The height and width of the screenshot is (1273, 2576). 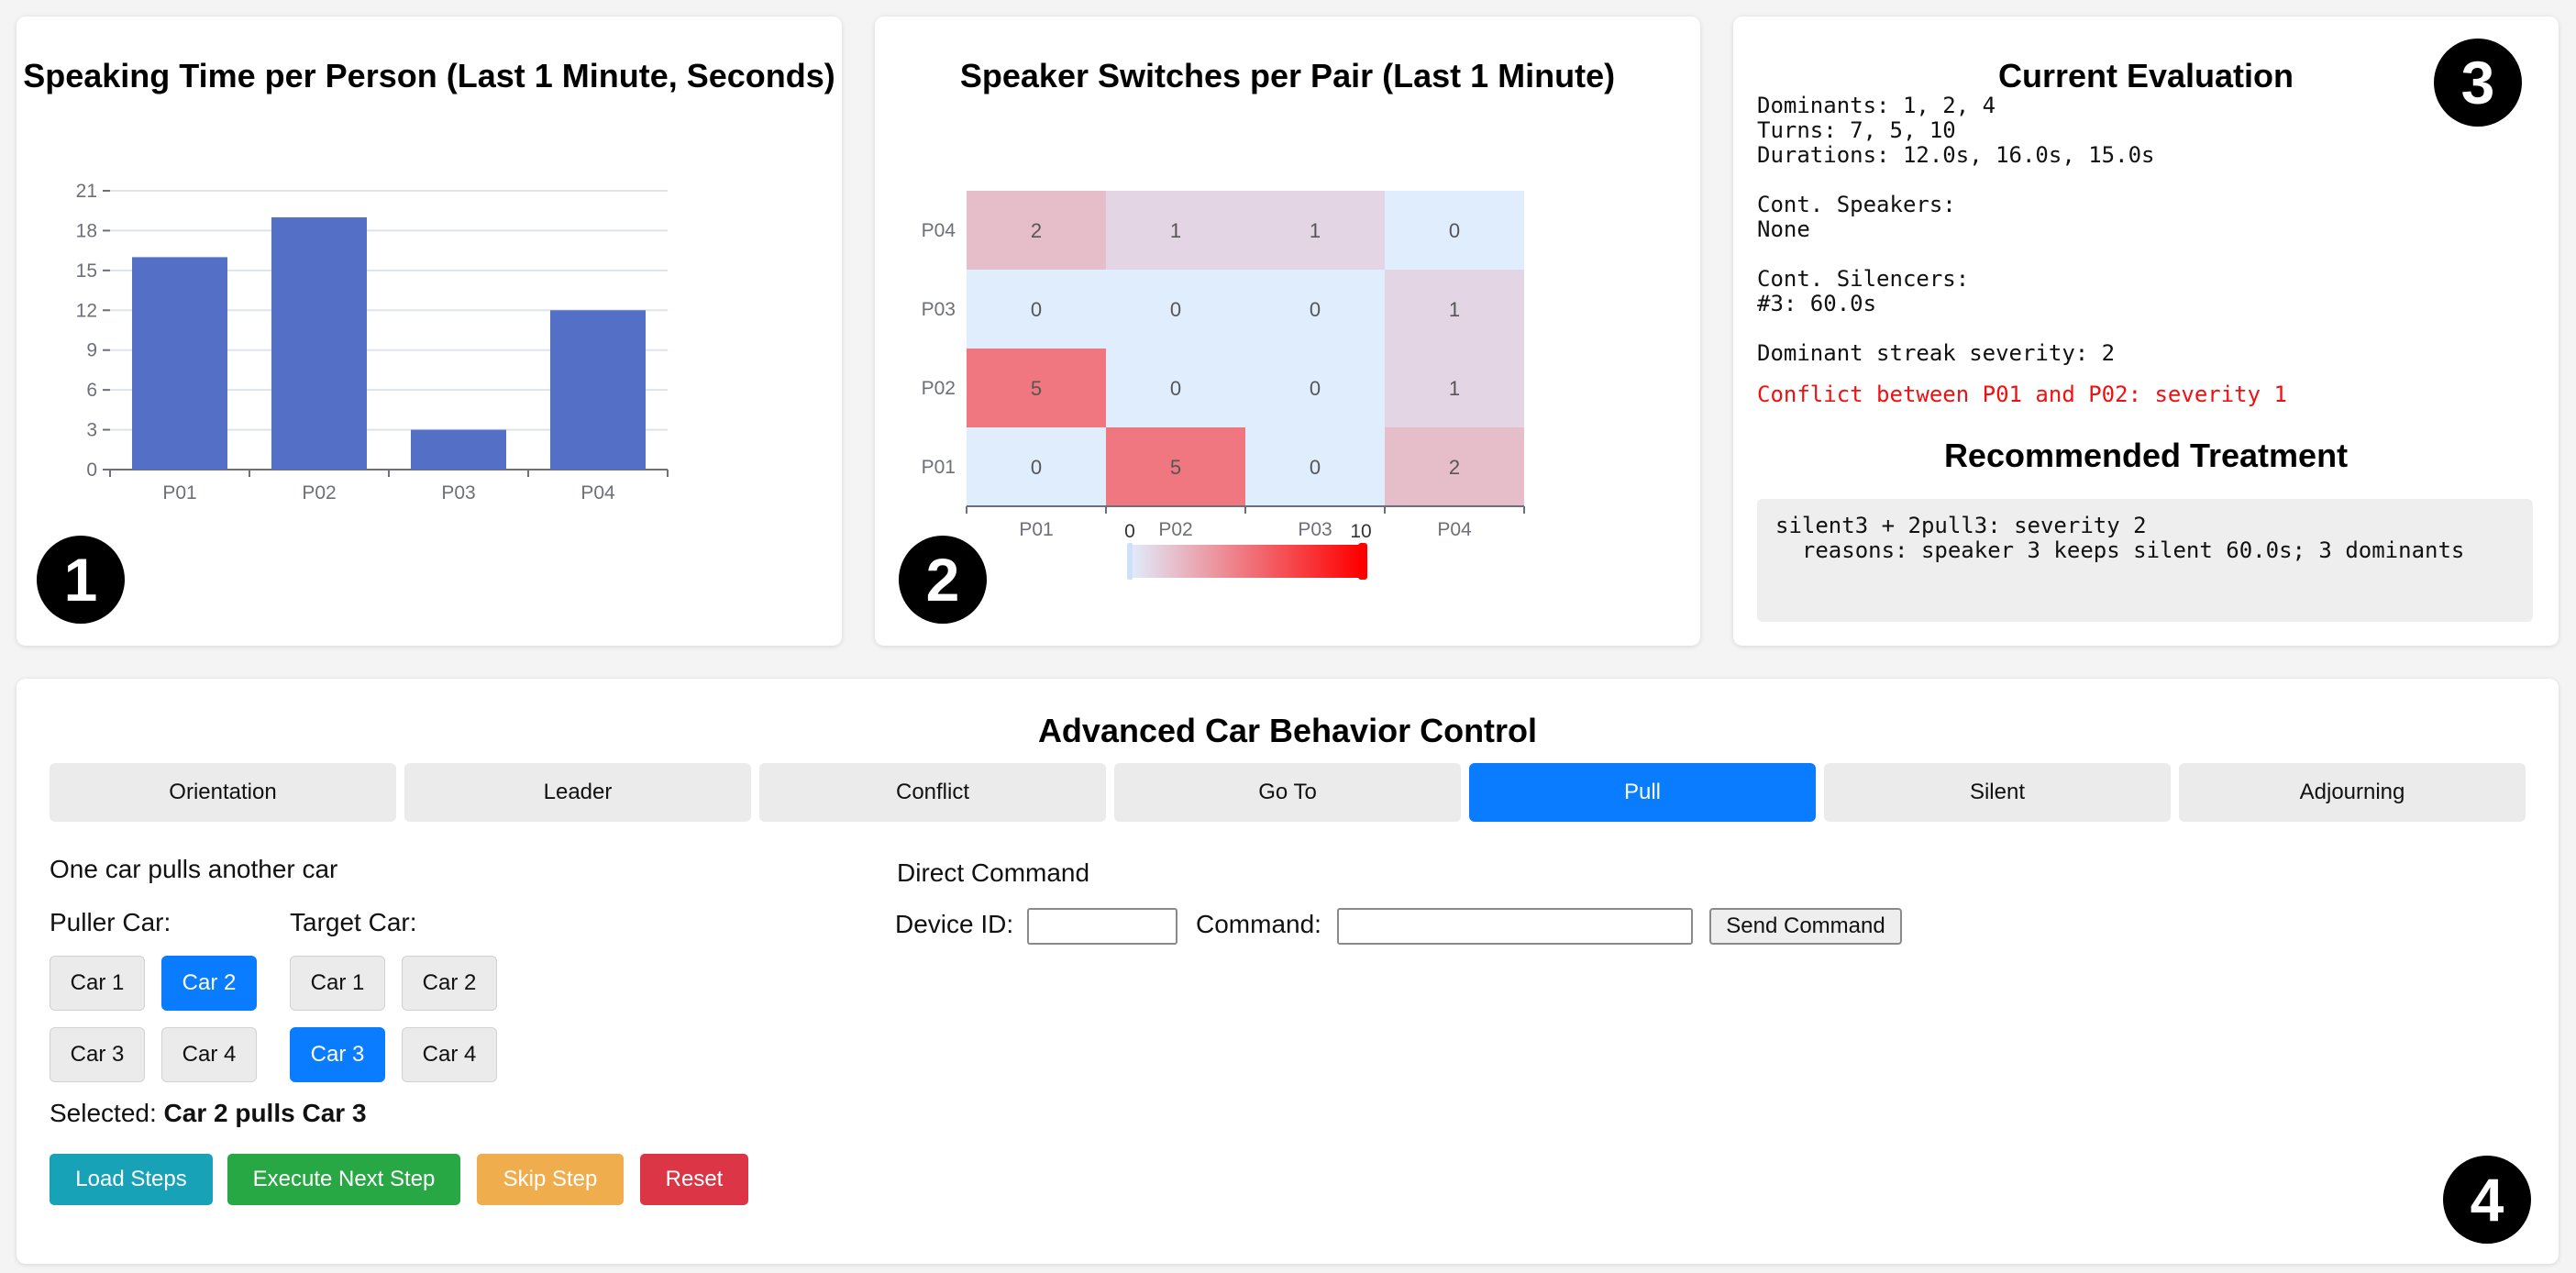 What do you see at coordinates (2146, 456) in the screenshot?
I see `treatment-title: Recommended Treatment` at bounding box center [2146, 456].